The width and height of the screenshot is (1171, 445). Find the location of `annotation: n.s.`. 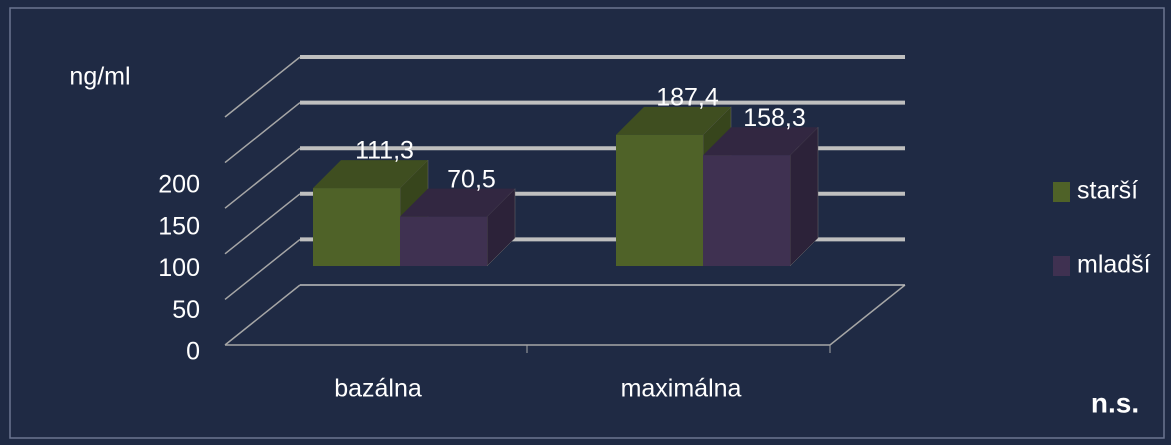

annotation: n.s. is located at coordinates (1115, 402).